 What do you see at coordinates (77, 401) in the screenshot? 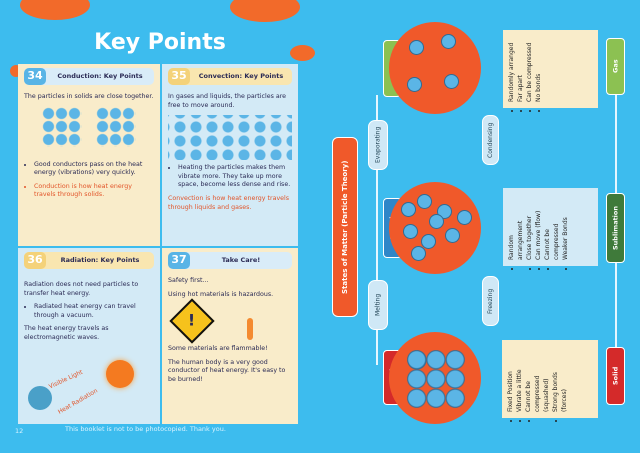
I see `heat-radiation-label: Heat Radiation` at bounding box center [77, 401].